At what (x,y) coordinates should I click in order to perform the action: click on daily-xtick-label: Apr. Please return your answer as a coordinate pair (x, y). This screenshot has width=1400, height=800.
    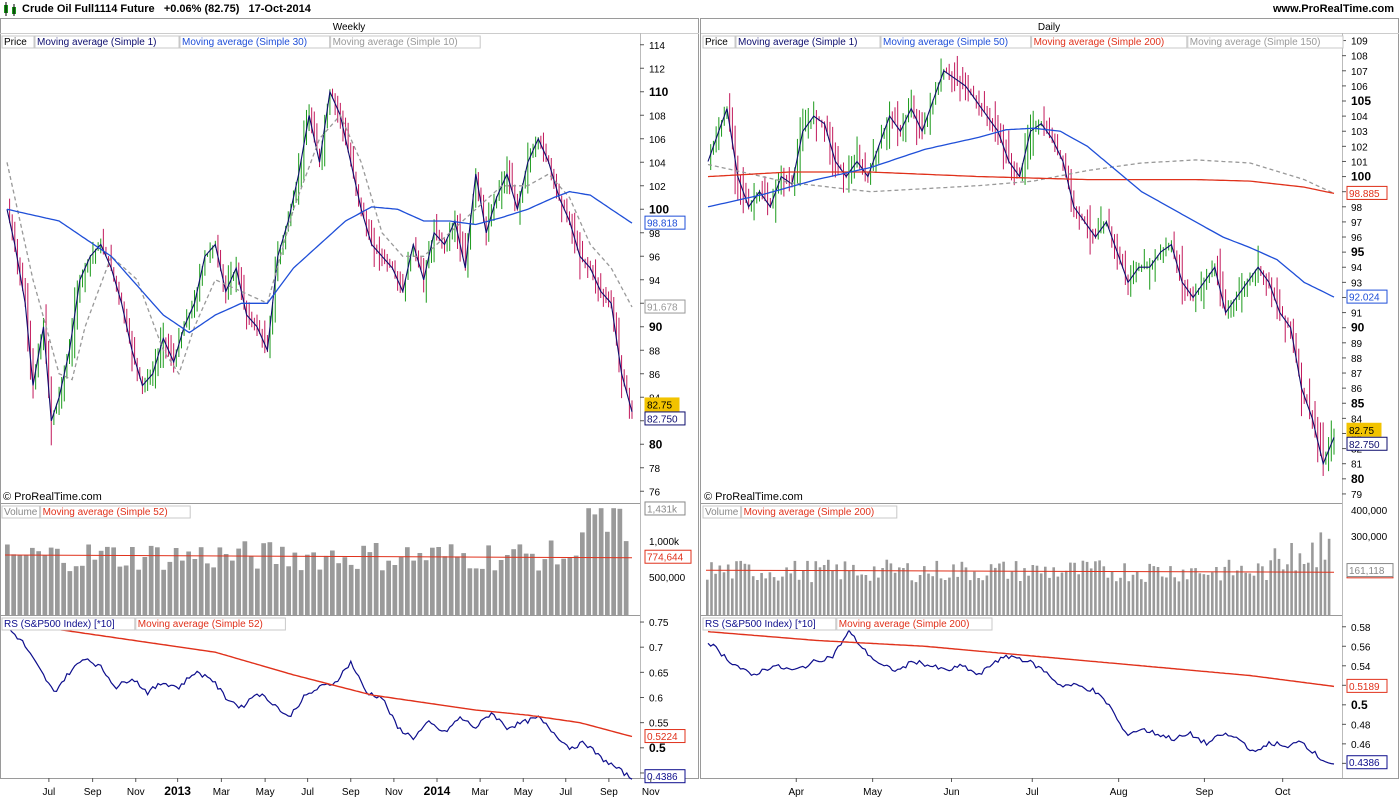
    Looking at the image, I should click on (796, 792).